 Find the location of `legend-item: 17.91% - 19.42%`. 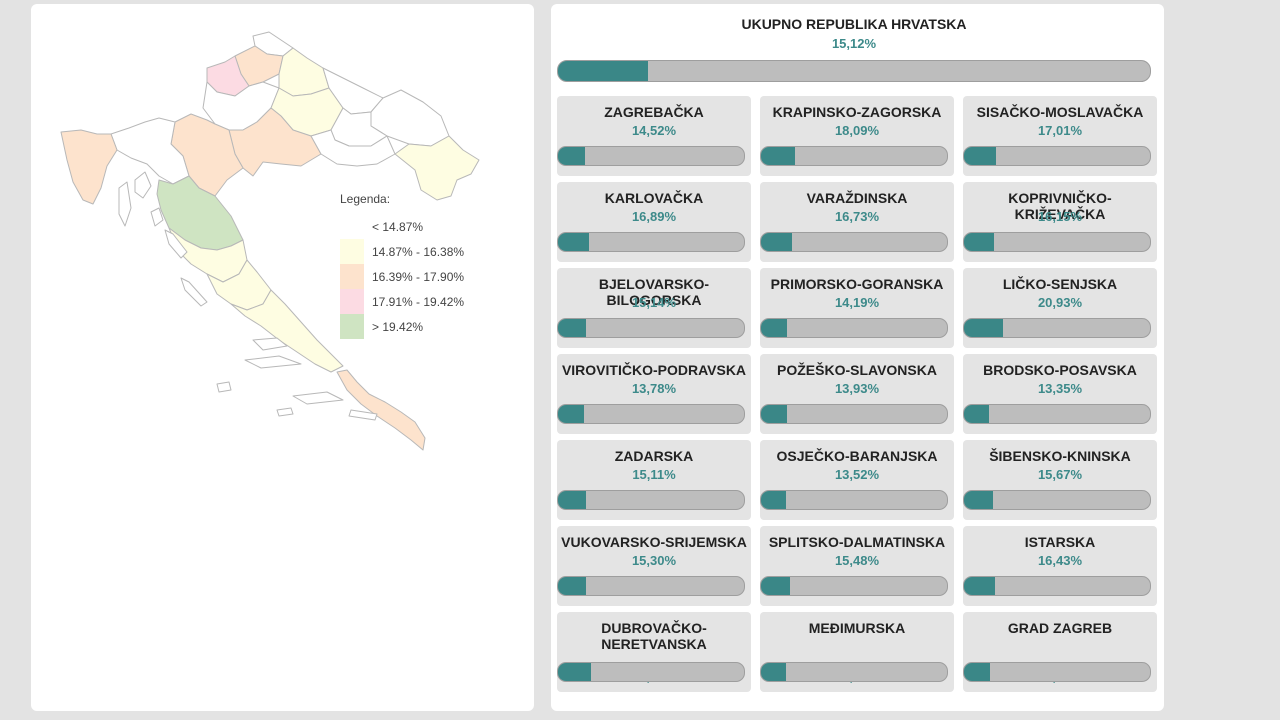

legend-item: 17.91% - 19.42% is located at coordinates (402, 301).